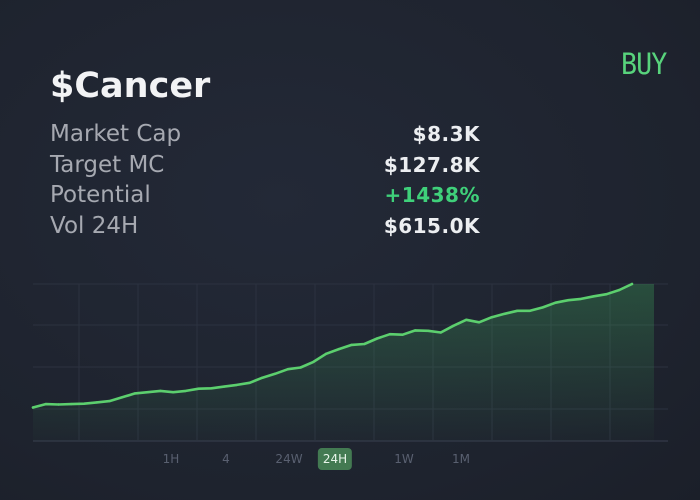 This screenshot has width=700, height=500. Describe the element at coordinates (404, 459) in the screenshot. I see `timeframe-tab-1w: 1W` at that location.